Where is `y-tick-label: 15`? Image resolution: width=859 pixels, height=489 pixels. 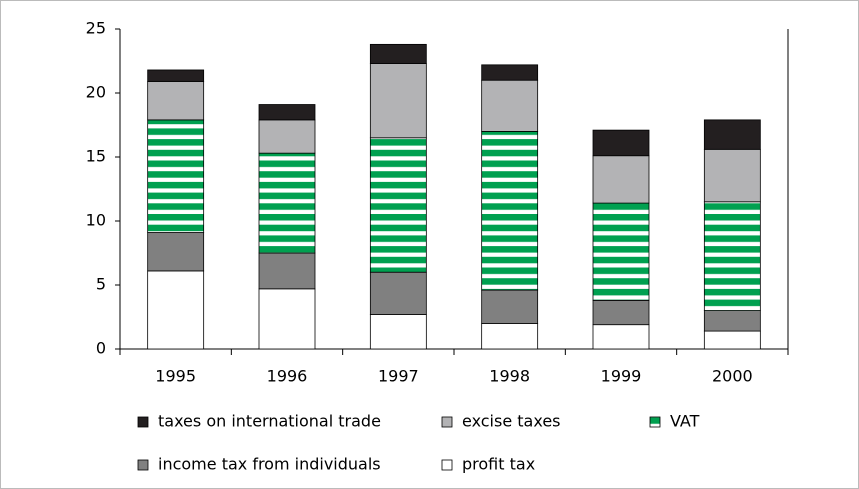 y-tick-label: 15 is located at coordinates (96, 156).